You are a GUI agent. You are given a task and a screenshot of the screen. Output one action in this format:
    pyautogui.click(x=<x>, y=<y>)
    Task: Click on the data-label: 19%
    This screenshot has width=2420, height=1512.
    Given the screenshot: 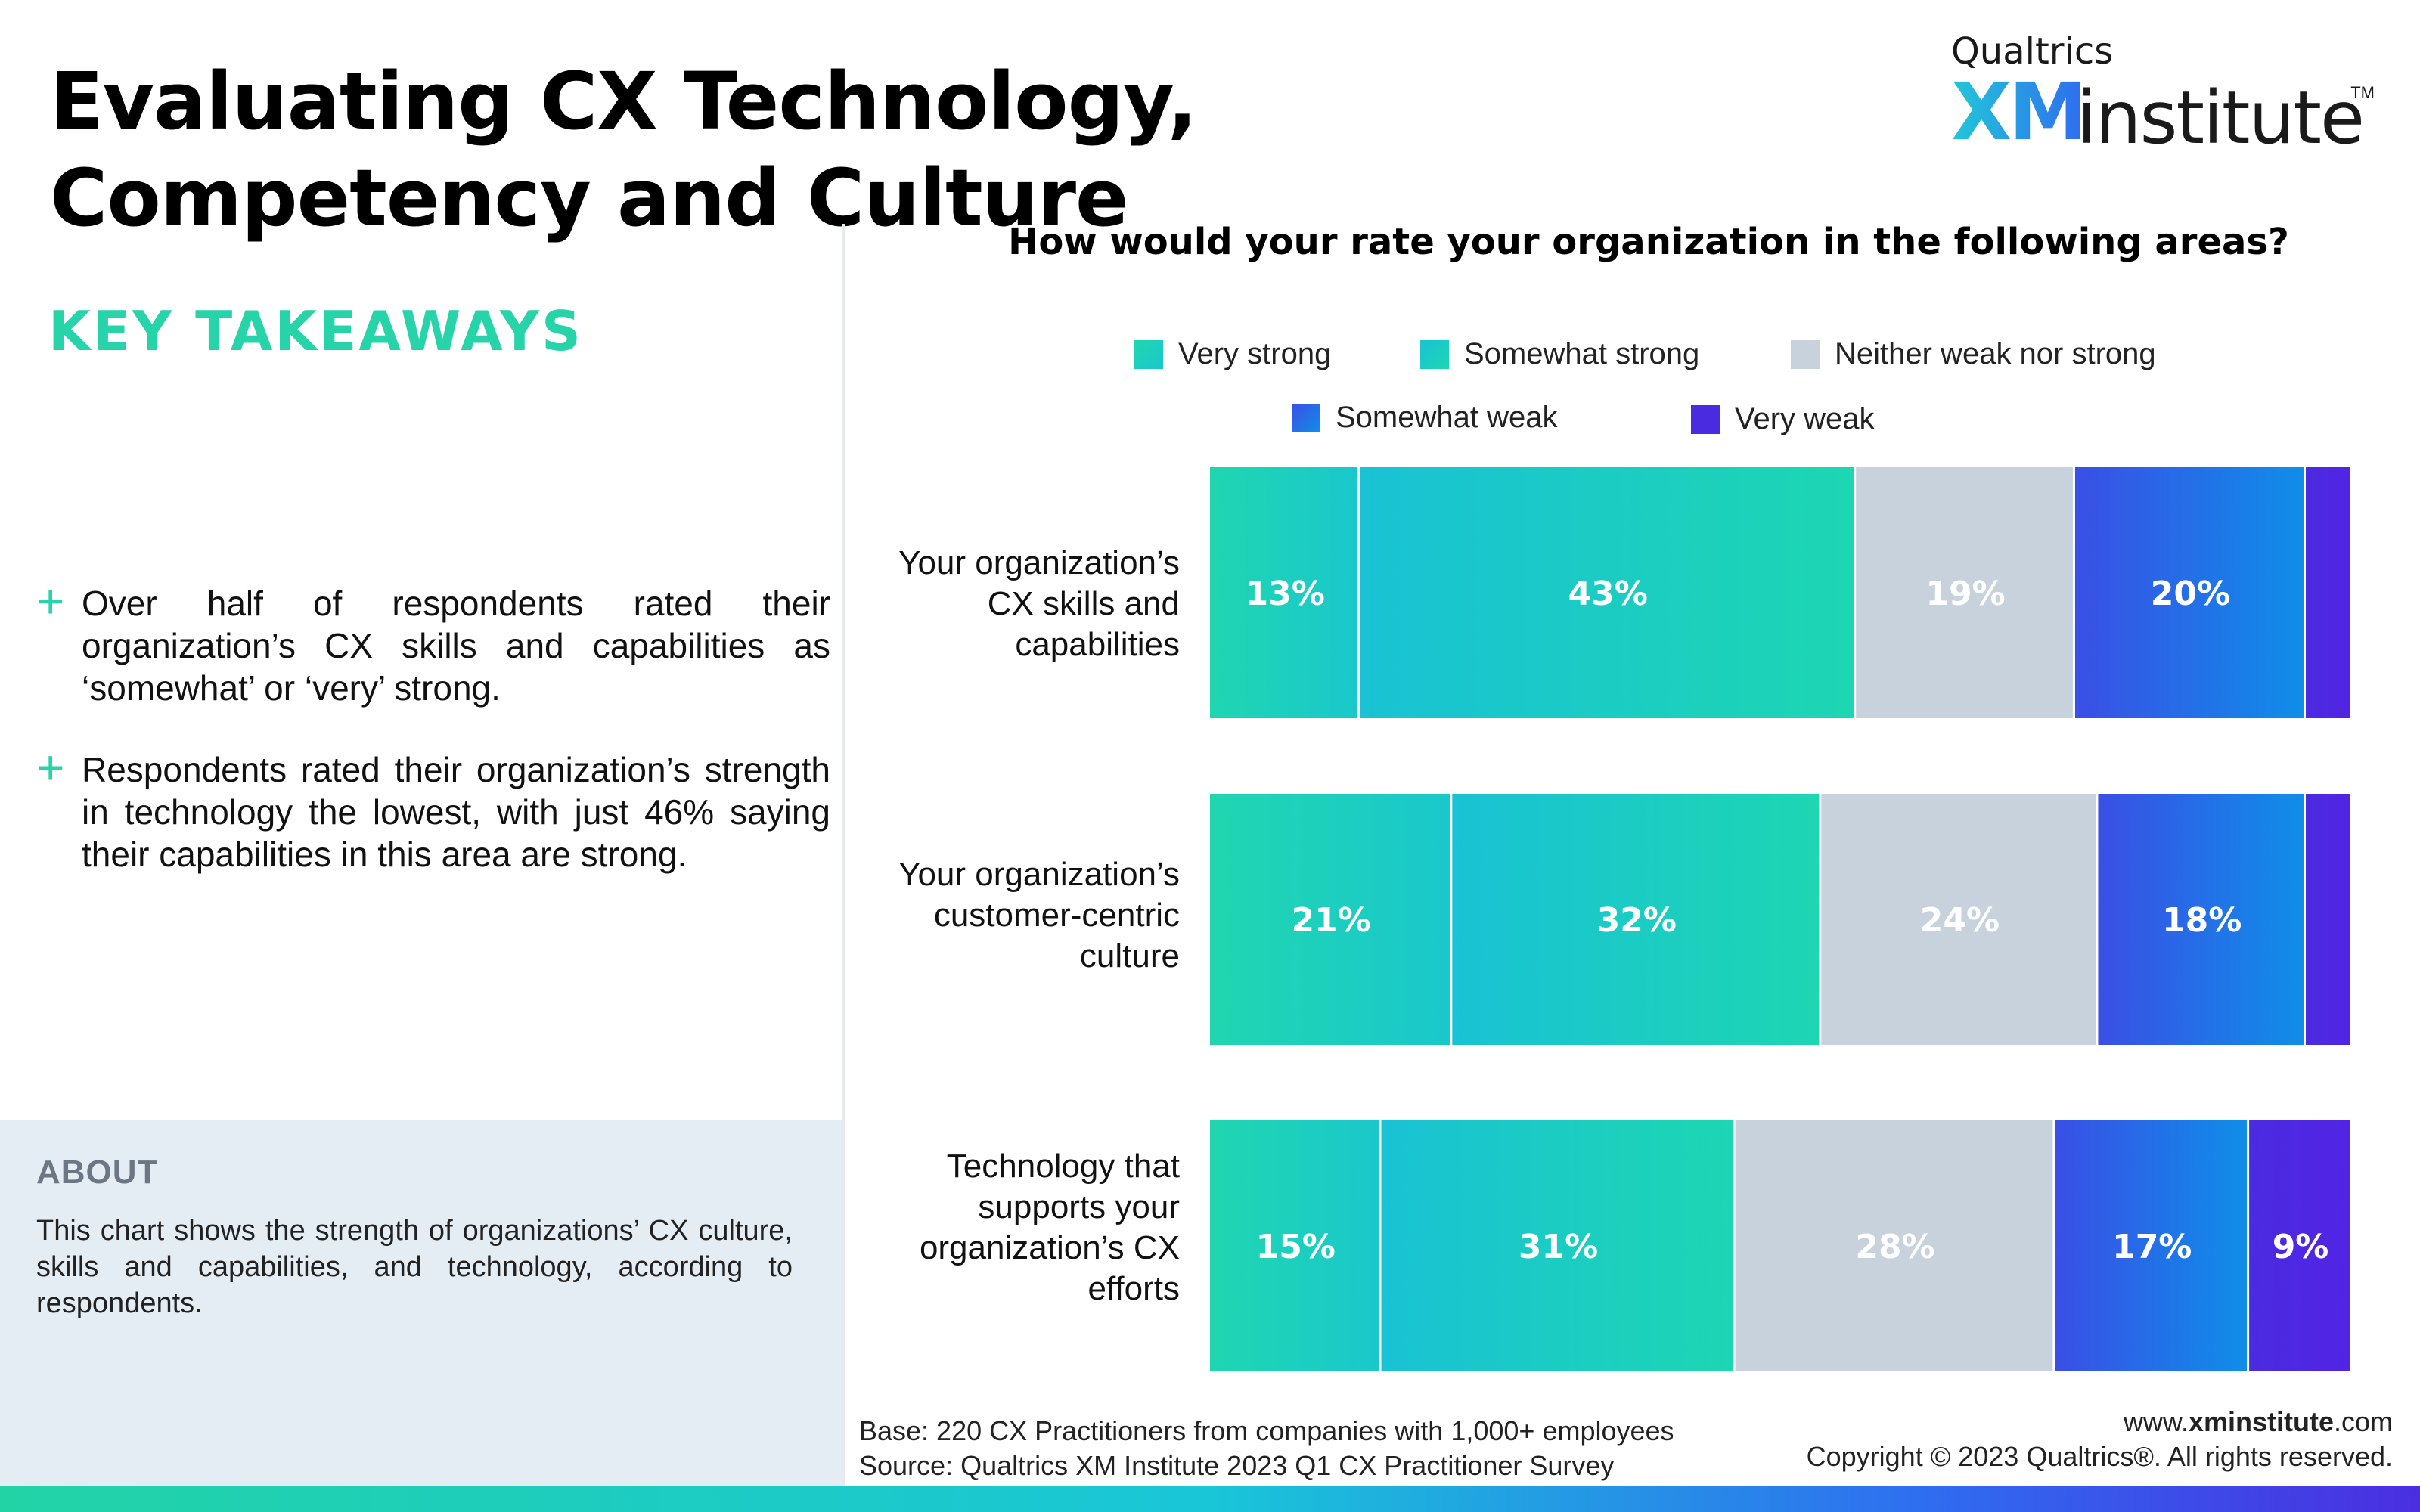 What is the action you would take?
    pyautogui.click(x=1965, y=594)
    